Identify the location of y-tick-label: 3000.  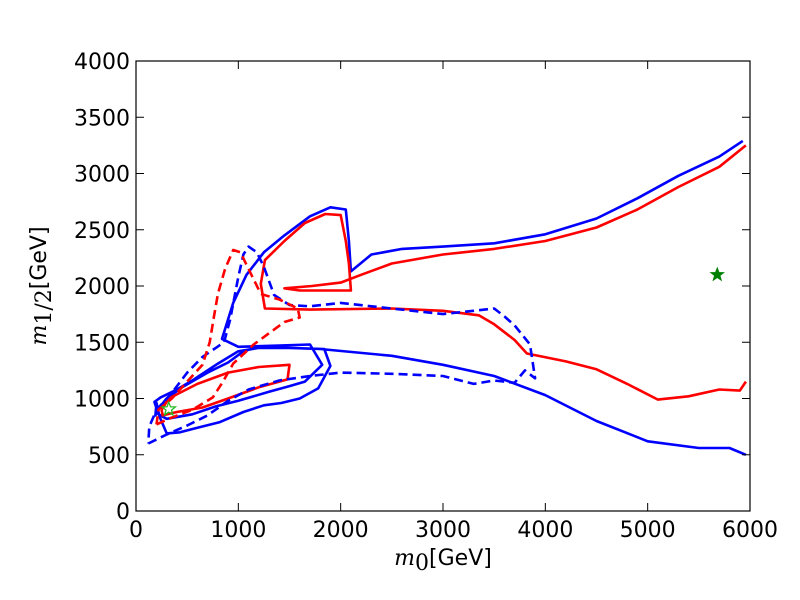
(102, 175).